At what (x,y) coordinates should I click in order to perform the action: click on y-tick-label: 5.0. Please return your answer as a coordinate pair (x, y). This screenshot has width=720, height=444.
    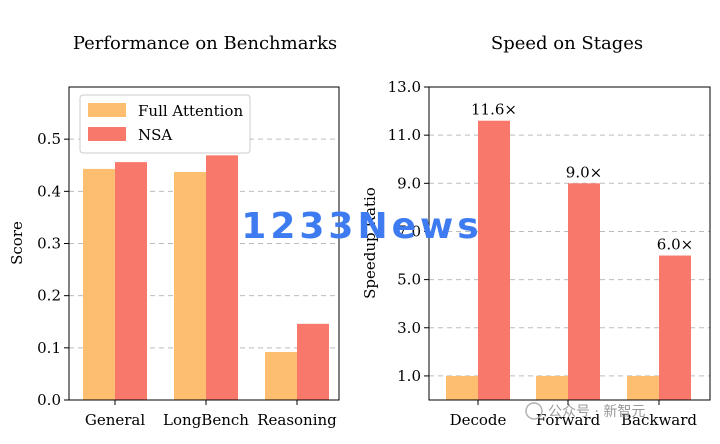
    Looking at the image, I should click on (409, 280).